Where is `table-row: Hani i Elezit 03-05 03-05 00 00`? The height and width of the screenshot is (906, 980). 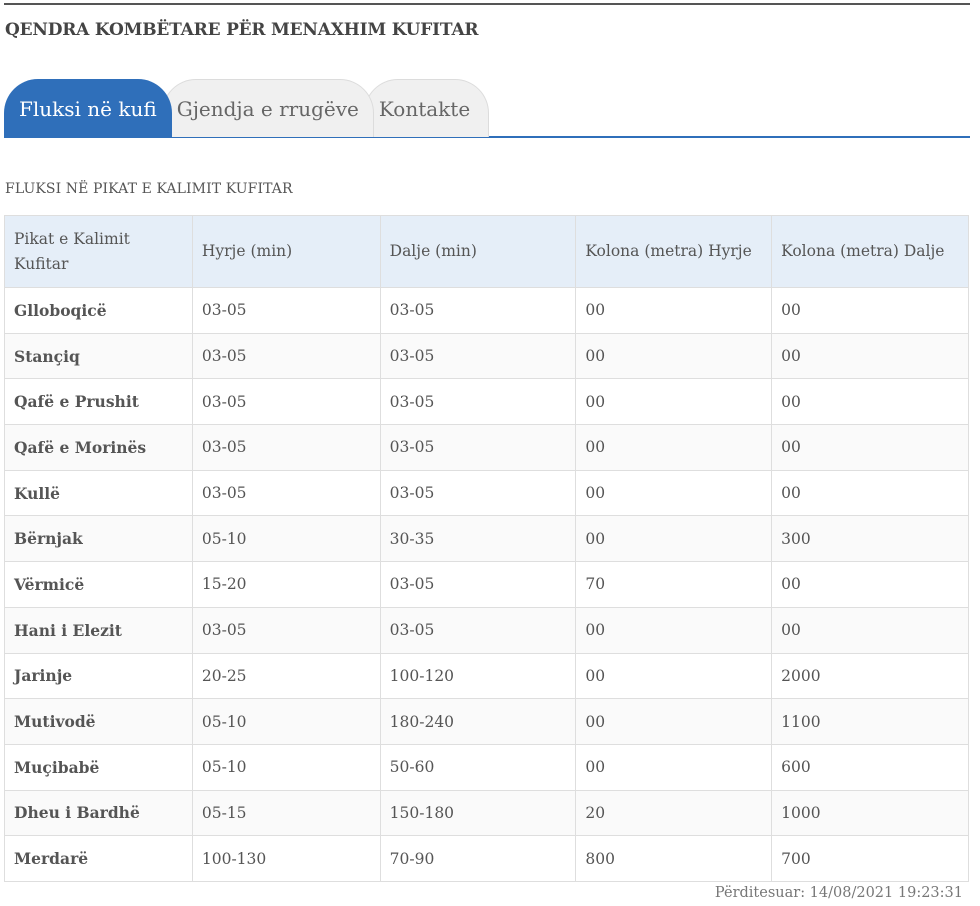
table-row: Hani i Elezit 03-05 03-05 00 00 is located at coordinates (486, 630).